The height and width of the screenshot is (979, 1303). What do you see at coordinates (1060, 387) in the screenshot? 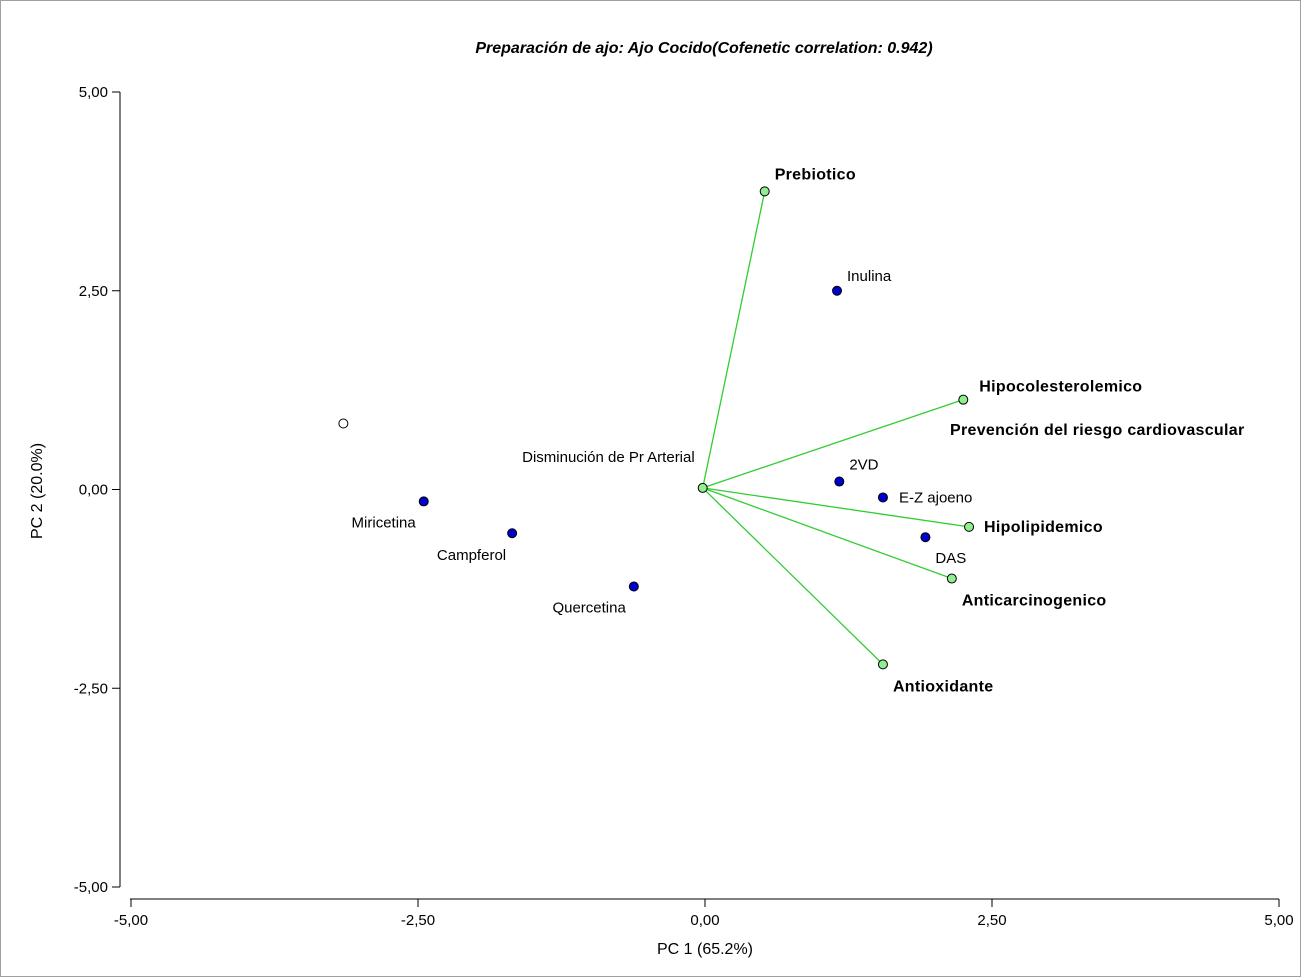
I see `variable-label: Hipocolesterolemico` at bounding box center [1060, 387].